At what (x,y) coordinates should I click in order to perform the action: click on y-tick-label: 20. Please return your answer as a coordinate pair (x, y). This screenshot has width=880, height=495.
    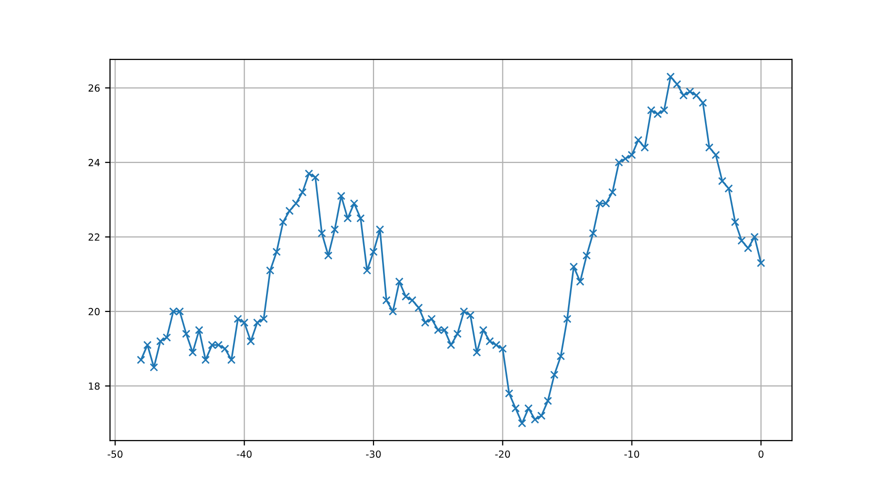
    Looking at the image, I should click on (94, 312).